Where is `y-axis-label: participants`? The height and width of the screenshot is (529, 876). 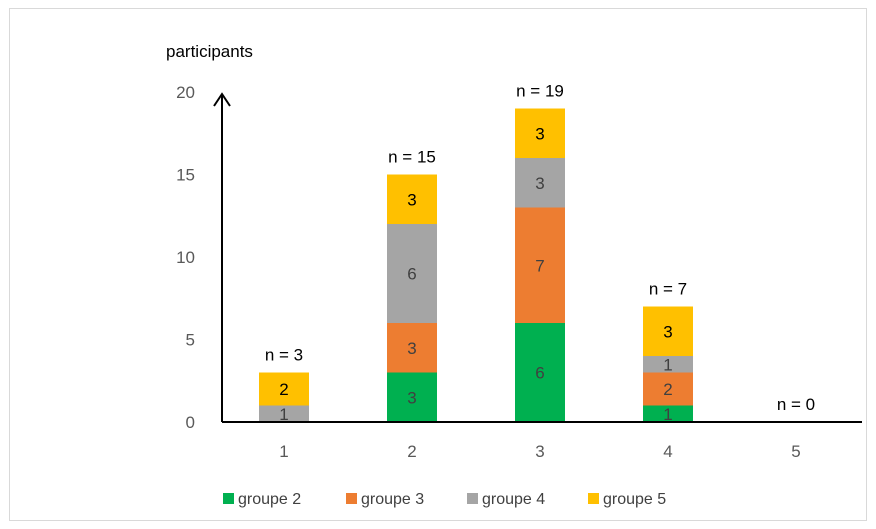 y-axis-label: participants is located at coordinates (209, 51).